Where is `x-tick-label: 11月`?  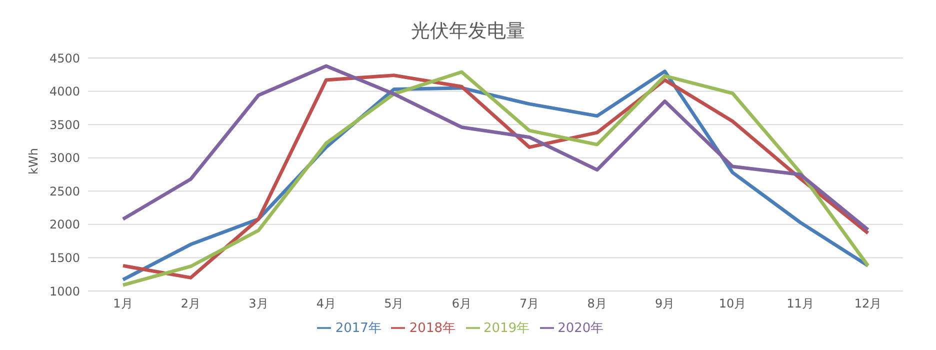
x-tick-label: 11月 is located at coordinates (800, 303).